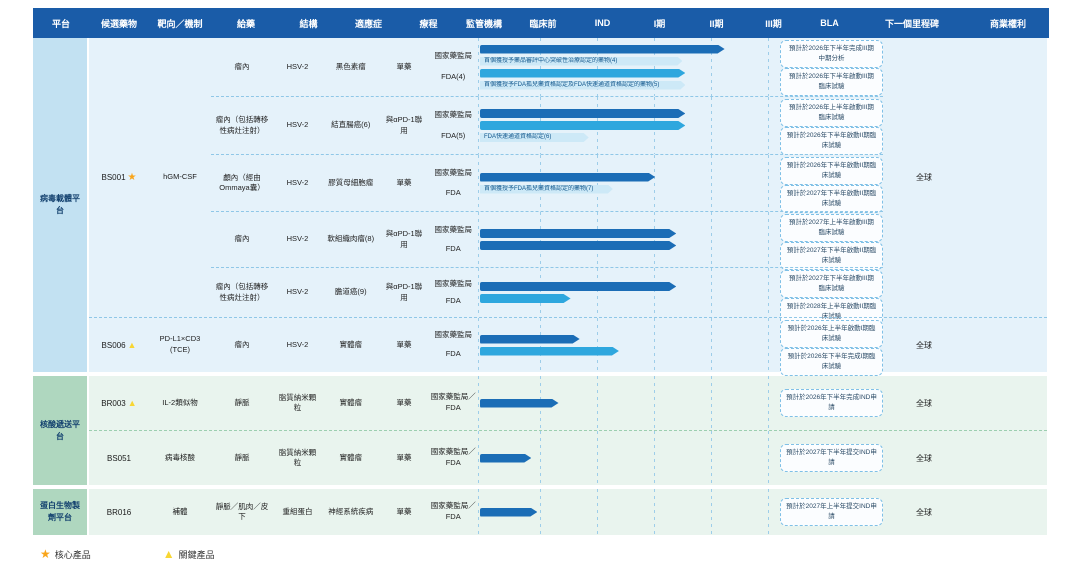 This screenshot has width=1080, height=572. What do you see at coordinates (684, 23) in the screenshot?
I see `header-stages: 臨床前 IND I期 II期 III期 BLA` at bounding box center [684, 23].